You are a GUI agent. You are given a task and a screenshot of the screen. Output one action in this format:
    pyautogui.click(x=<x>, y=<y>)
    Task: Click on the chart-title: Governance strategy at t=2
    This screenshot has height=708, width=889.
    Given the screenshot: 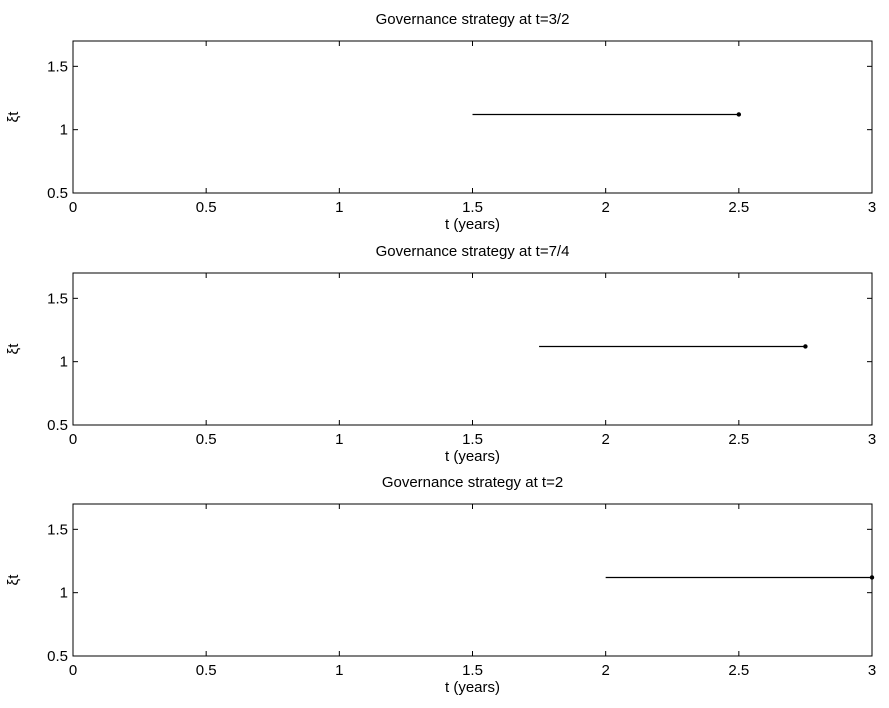 What is the action you would take?
    pyautogui.click(x=472, y=482)
    